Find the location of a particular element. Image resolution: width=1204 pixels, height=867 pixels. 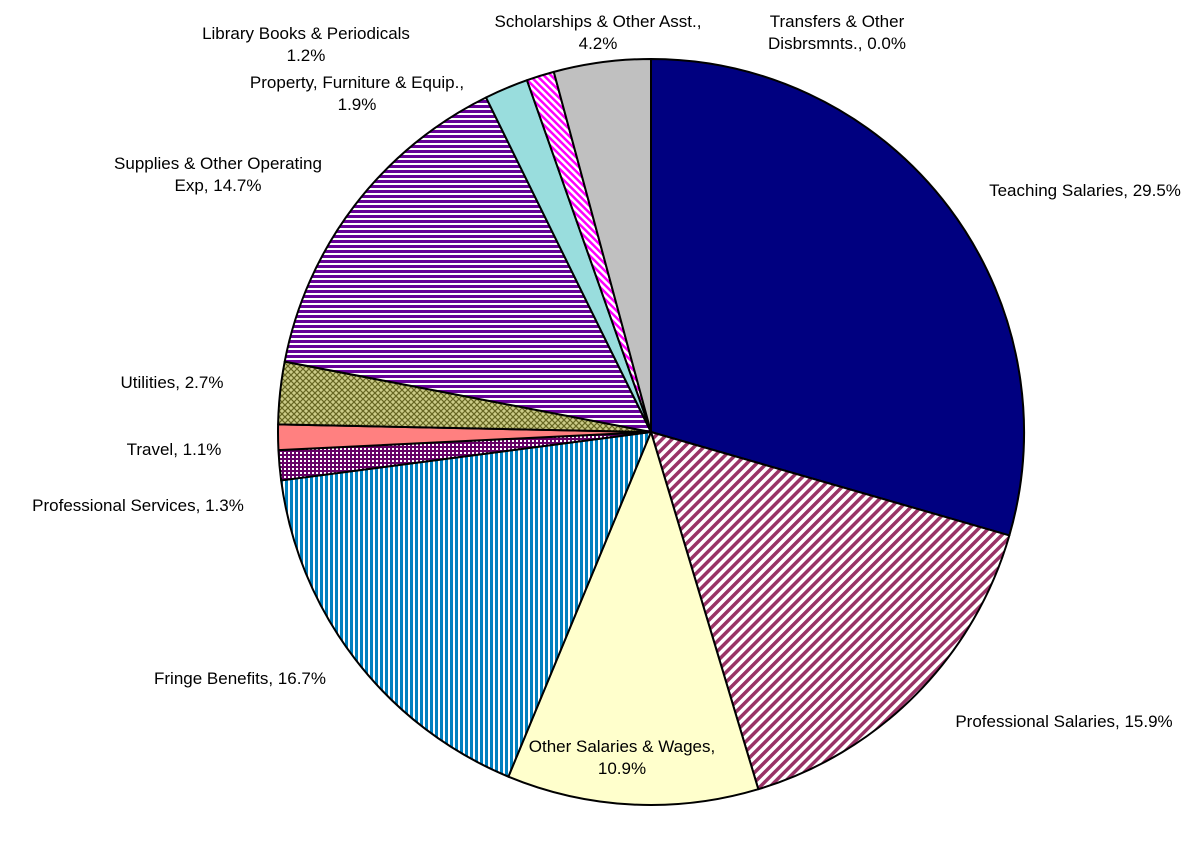

slice-label-9: Library Books & Periodicals 1.2% is located at coordinates (306, 44).